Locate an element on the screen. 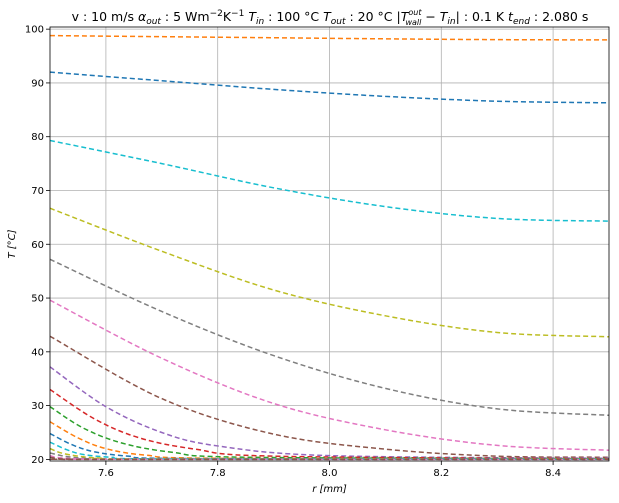 The image size is (619, 503). x-tick-label: 7.8 is located at coordinates (218, 473).